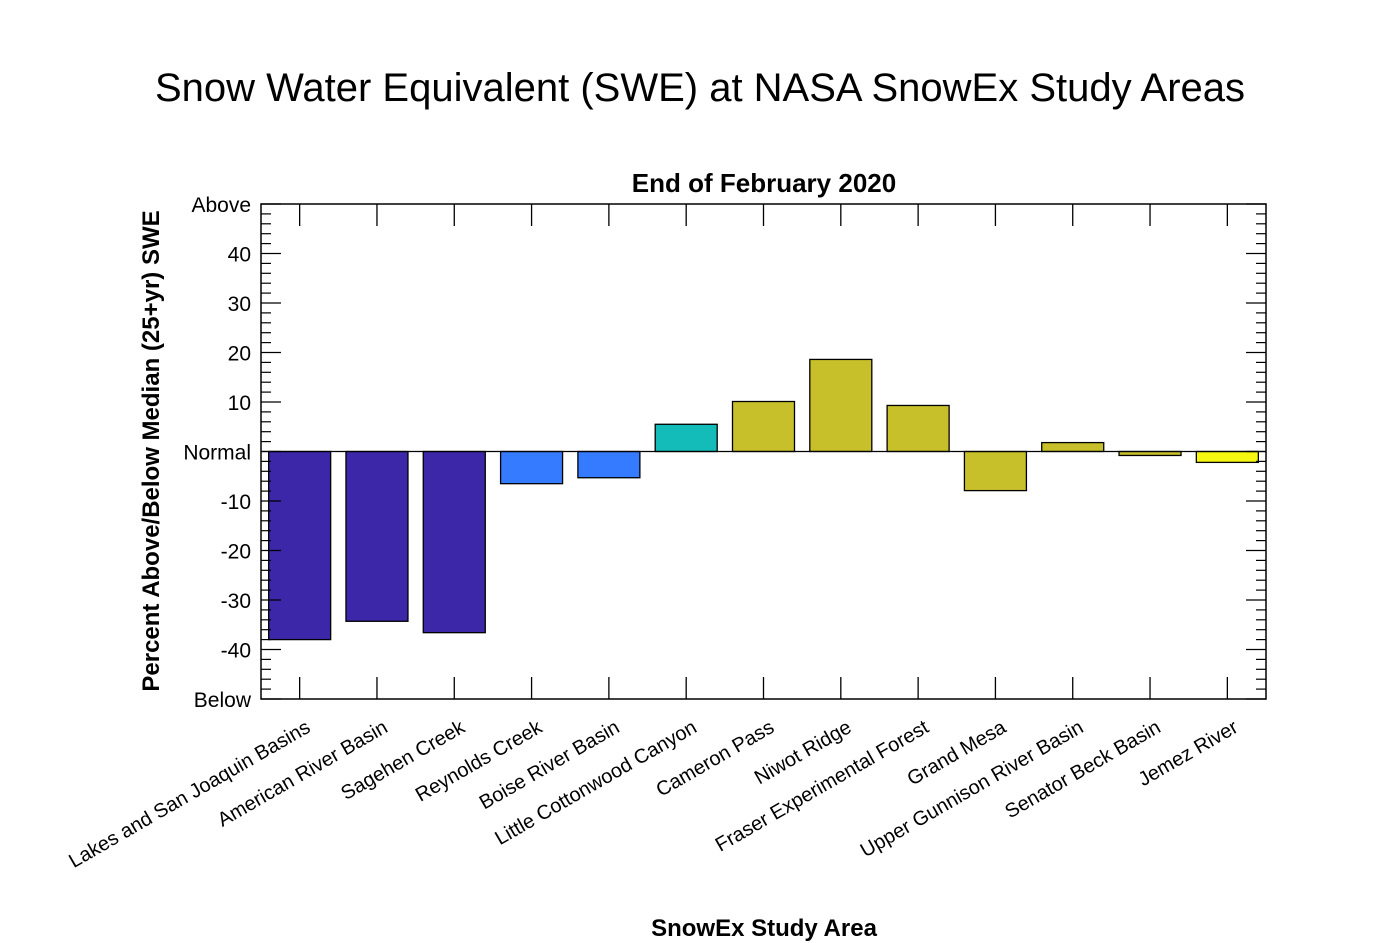 This screenshot has height=943, width=1400. What do you see at coordinates (239, 255) in the screenshot?
I see `y-tick-label-1: 40` at bounding box center [239, 255].